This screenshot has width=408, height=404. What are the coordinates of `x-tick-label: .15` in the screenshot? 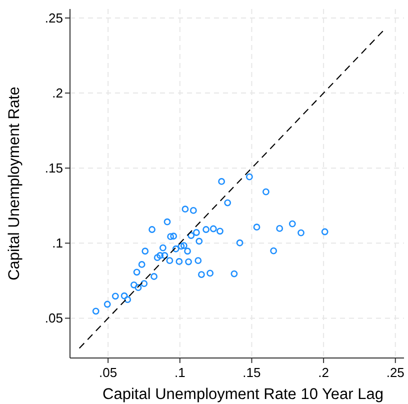 It's located at (251, 372).